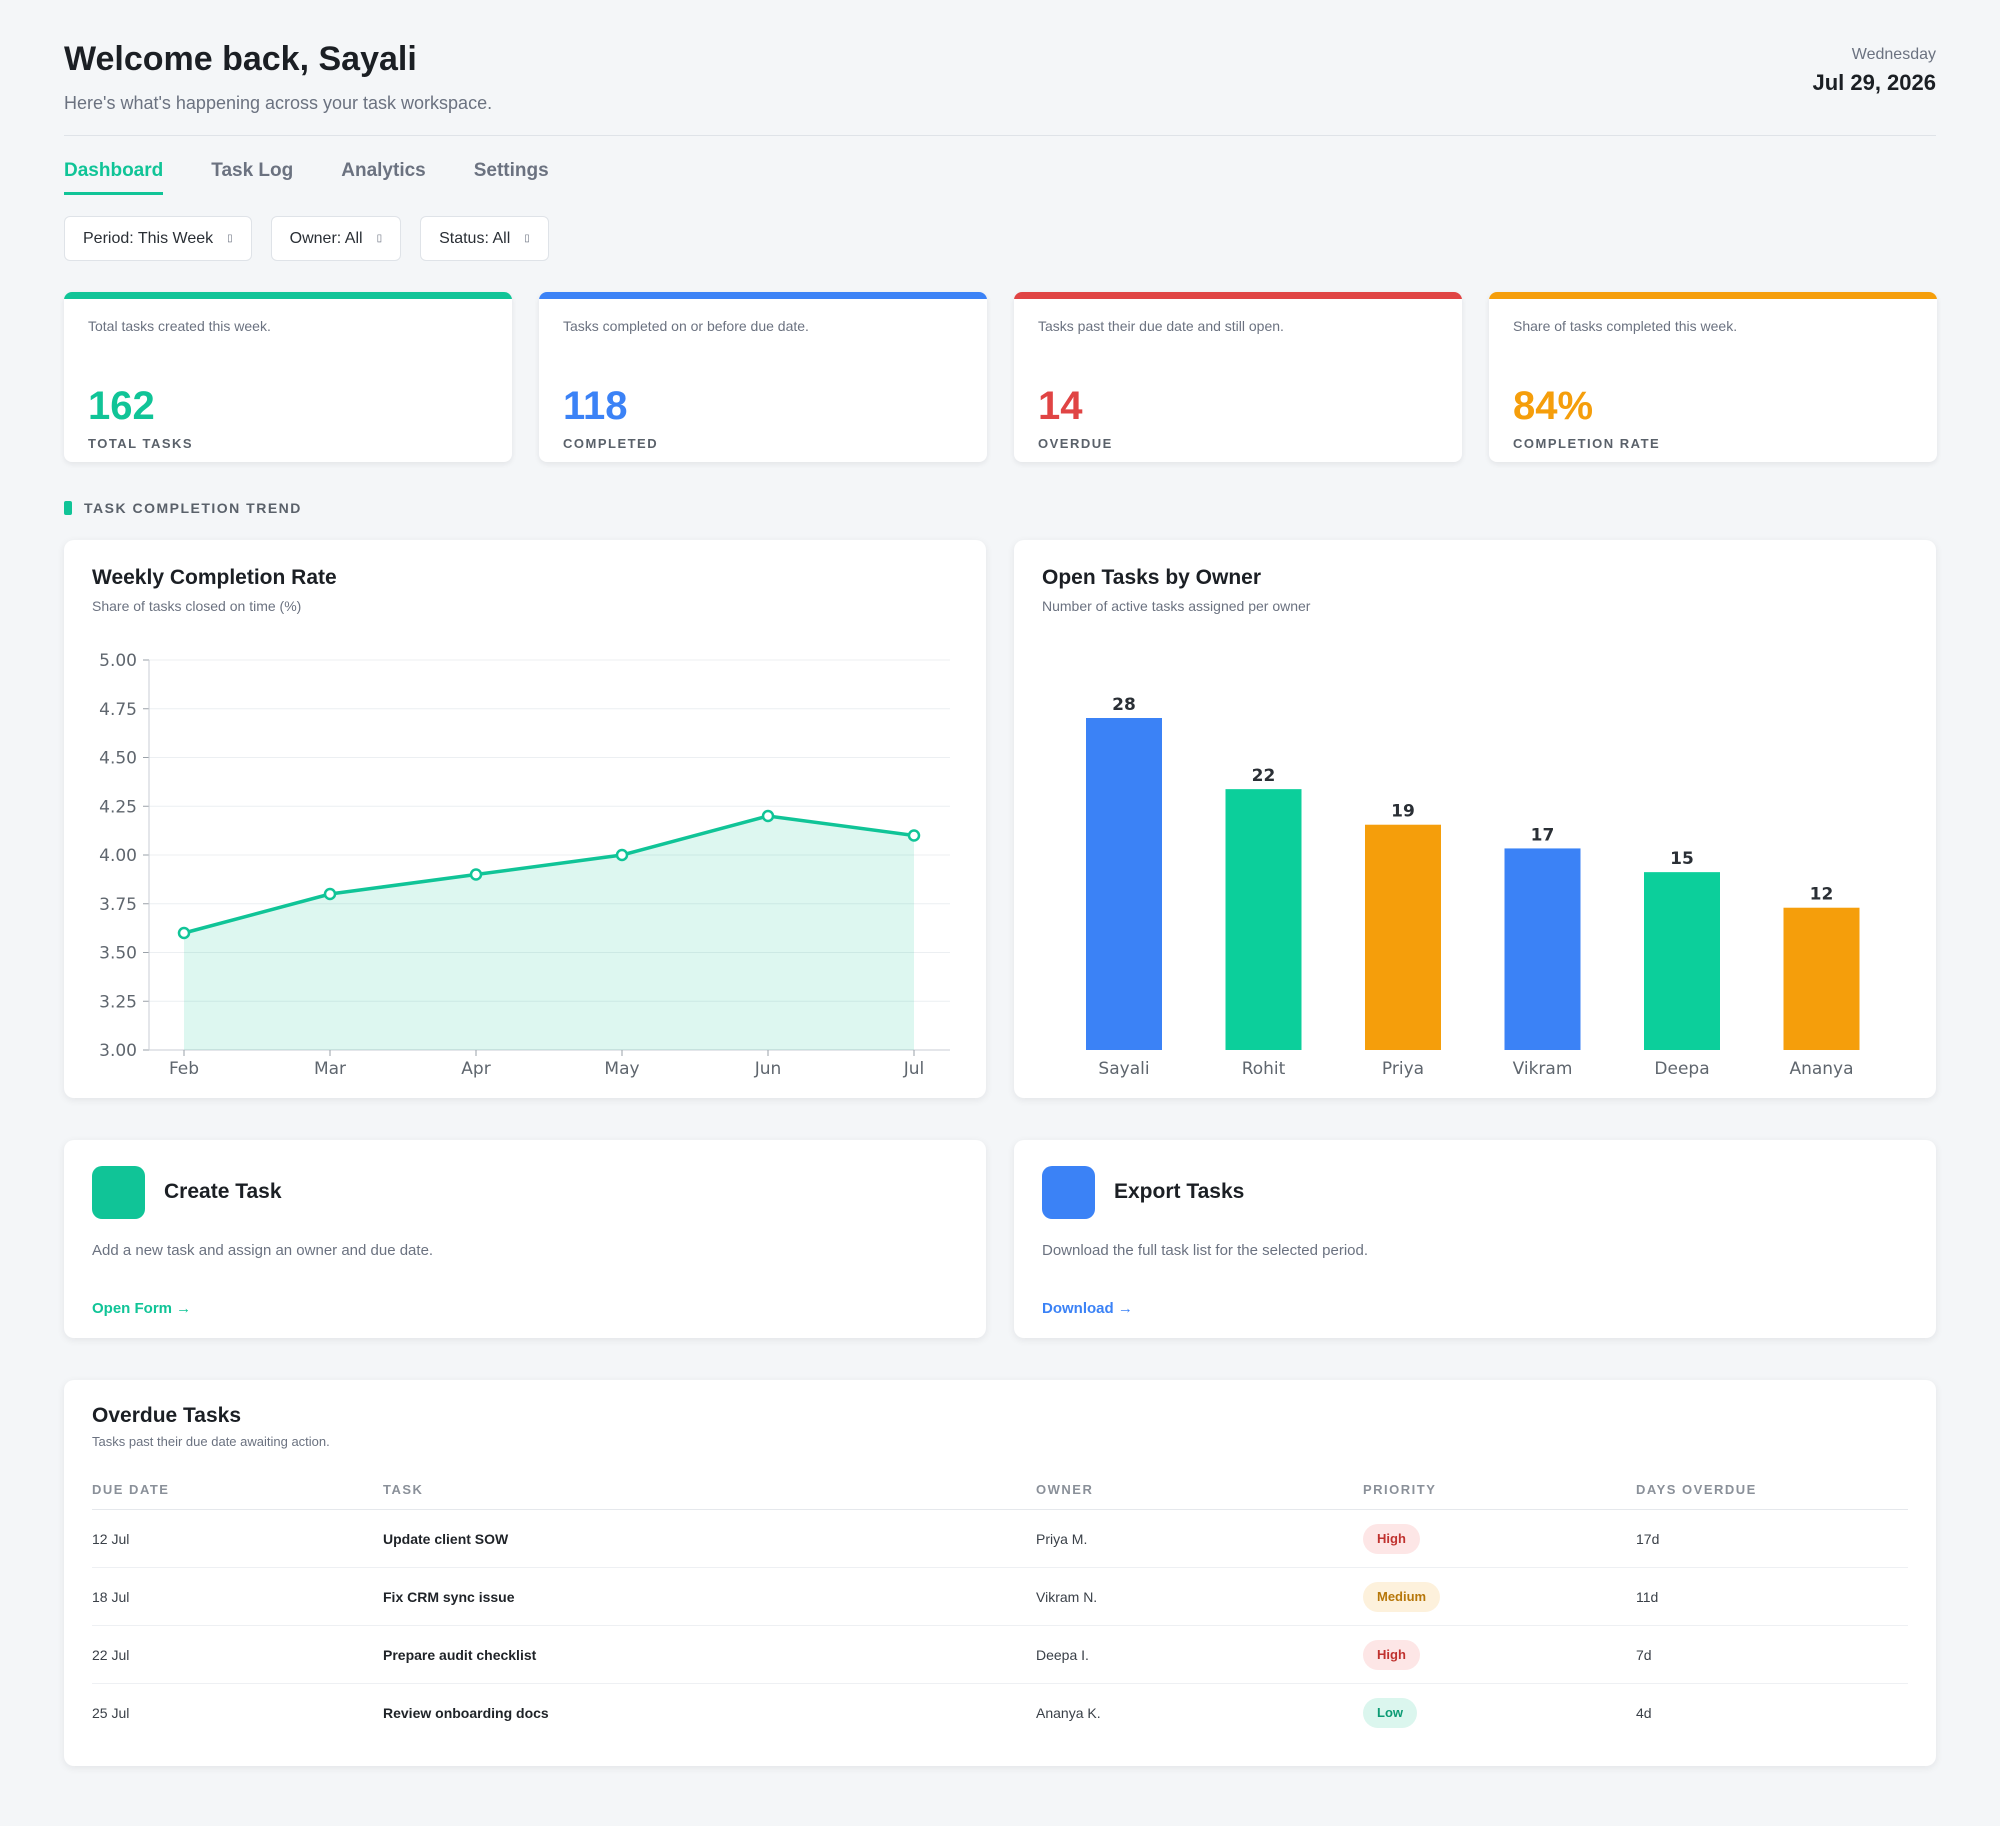 This screenshot has width=2000, height=1826. I want to click on x-tick-label: Ananya, so click(1821, 1069).